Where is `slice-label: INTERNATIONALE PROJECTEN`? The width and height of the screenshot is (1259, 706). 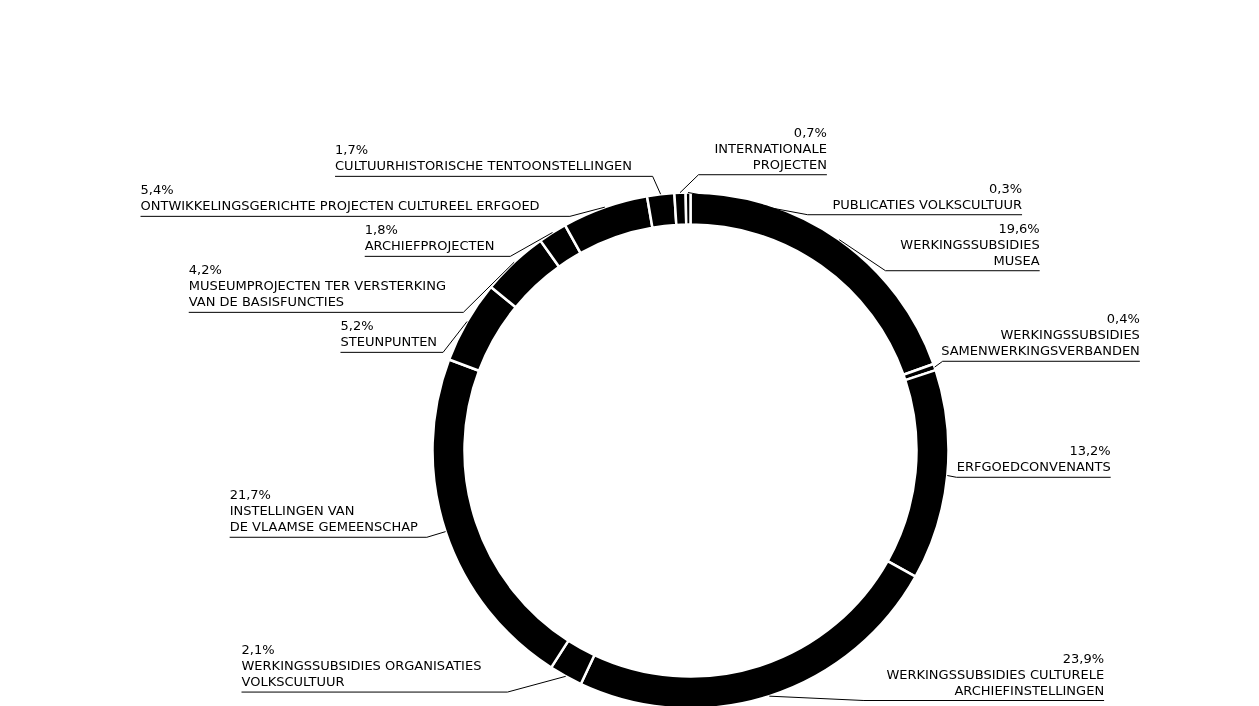 slice-label: INTERNATIONALE PROJECTEN is located at coordinates (770, 156).